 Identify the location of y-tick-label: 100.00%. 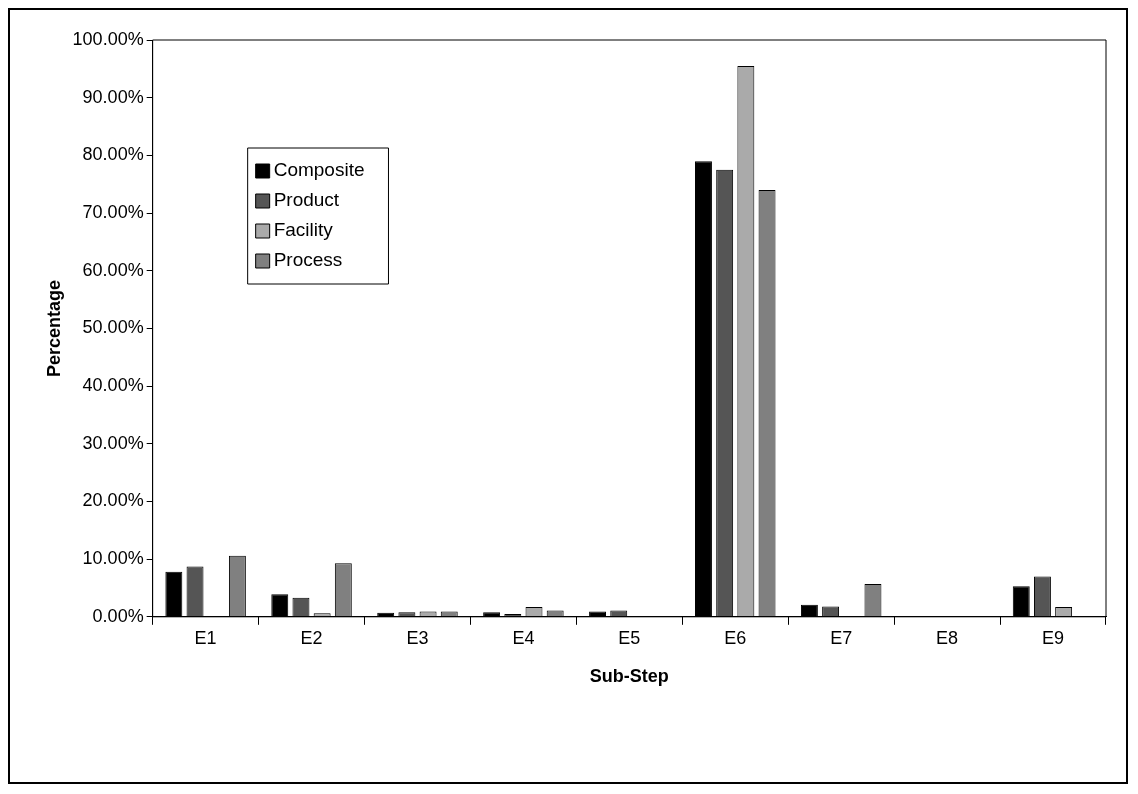
(108, 38).